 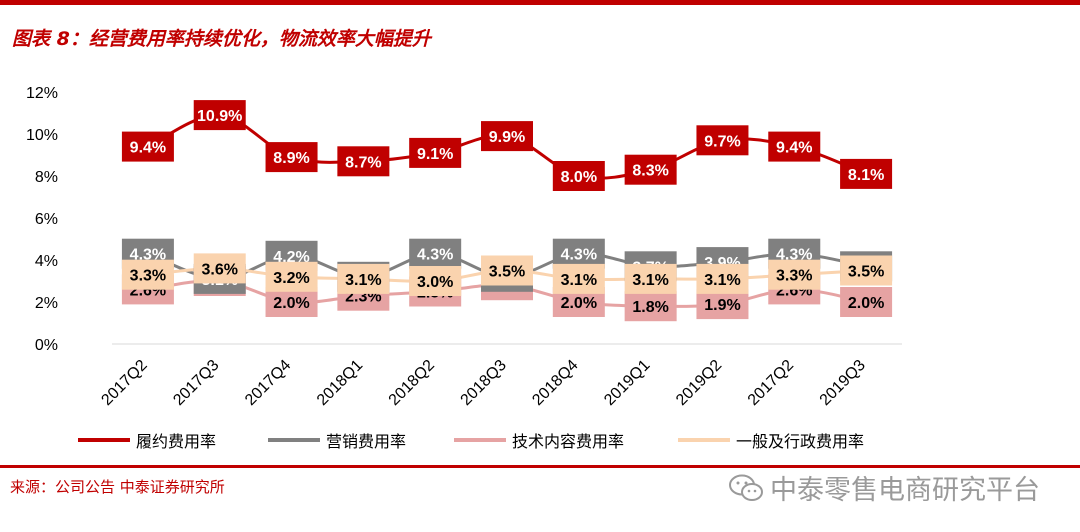 I want to click on data-label: 9.9%, so click(x=507, y=137).